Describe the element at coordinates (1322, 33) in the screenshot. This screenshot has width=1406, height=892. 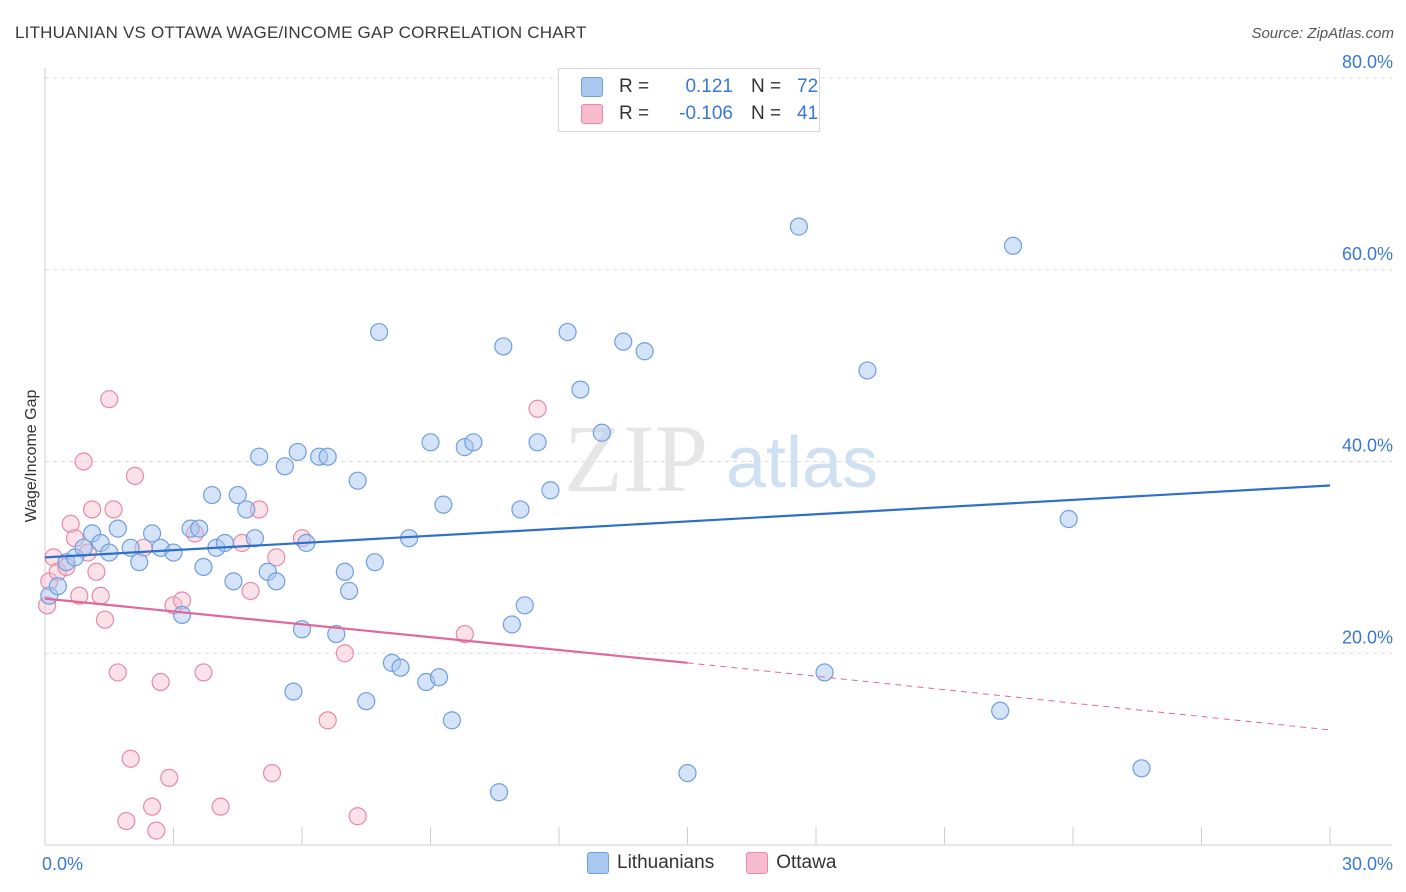
I see `chart-source: Source: ZipAtlas.com` at that location.